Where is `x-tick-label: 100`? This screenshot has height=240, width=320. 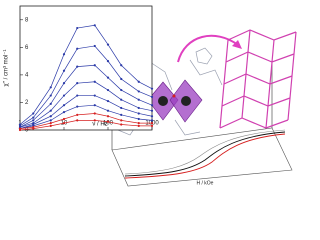 x-tick-label: 100 is located at coordinates (108, 124).